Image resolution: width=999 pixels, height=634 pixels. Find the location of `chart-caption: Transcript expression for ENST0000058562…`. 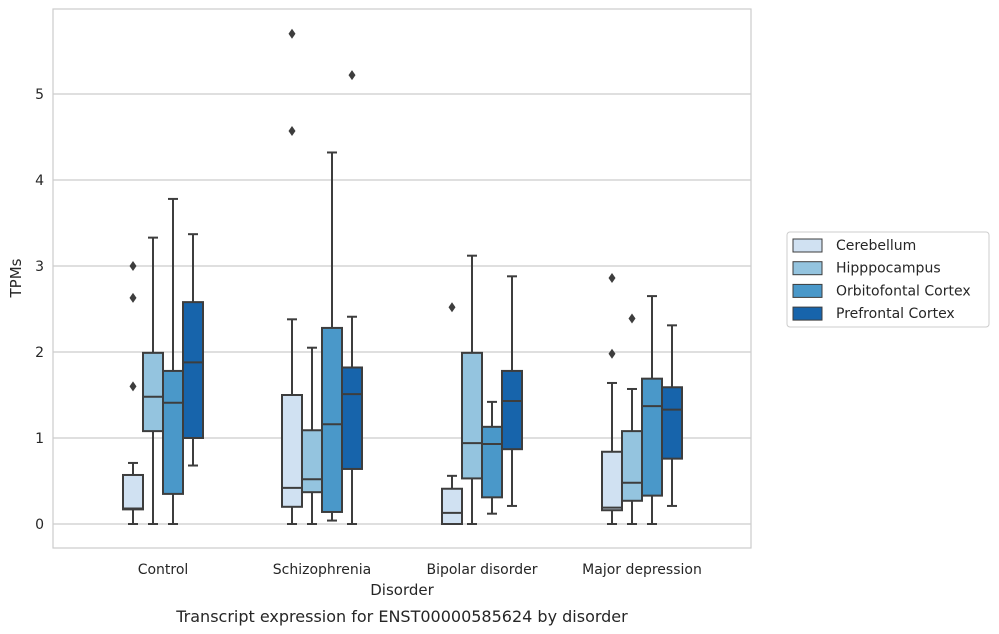

chart-caption: Transcript expression for ENST0000058562… is located at coordinates (401, 616).